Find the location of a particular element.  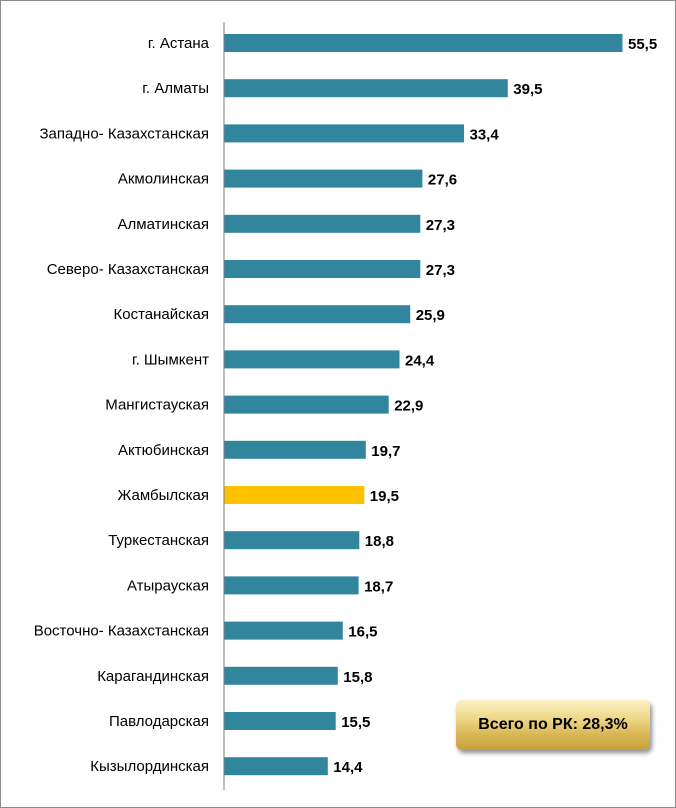

category-label: Алматинская is located at coordinates (163, 224).